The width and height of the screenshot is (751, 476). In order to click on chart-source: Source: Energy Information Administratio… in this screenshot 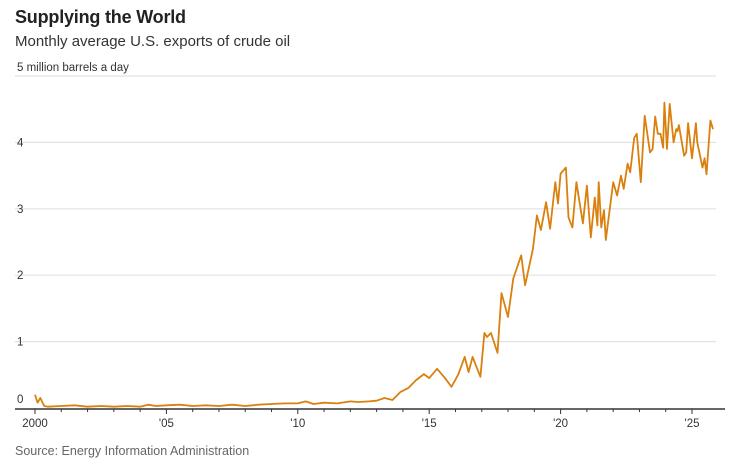, I will do `click(132, 451)`.